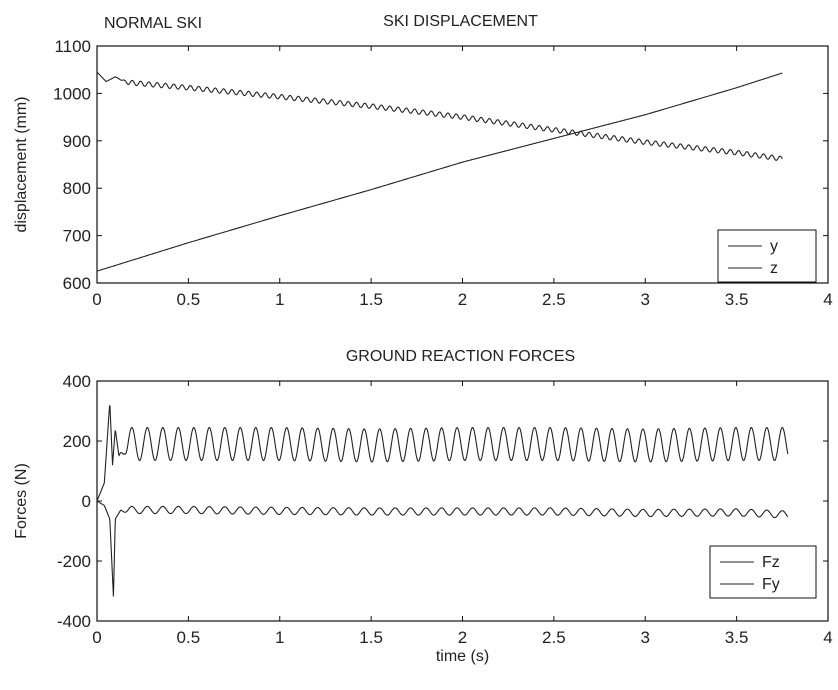  Describe the element at coordinates (72, 46) in the screenshot. I see `y-tick-label: 1100` at that location.